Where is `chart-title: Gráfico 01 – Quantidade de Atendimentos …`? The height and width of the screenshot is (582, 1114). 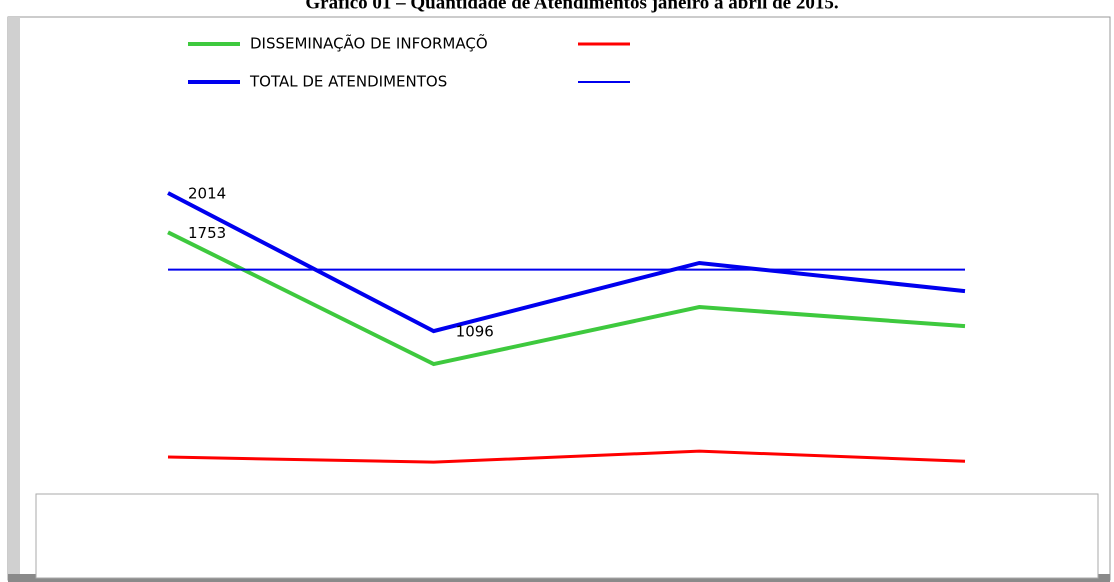 chart-title: Gráfico 01 – Quantidade de Atendimentos … is located at coordinates (571, 6).